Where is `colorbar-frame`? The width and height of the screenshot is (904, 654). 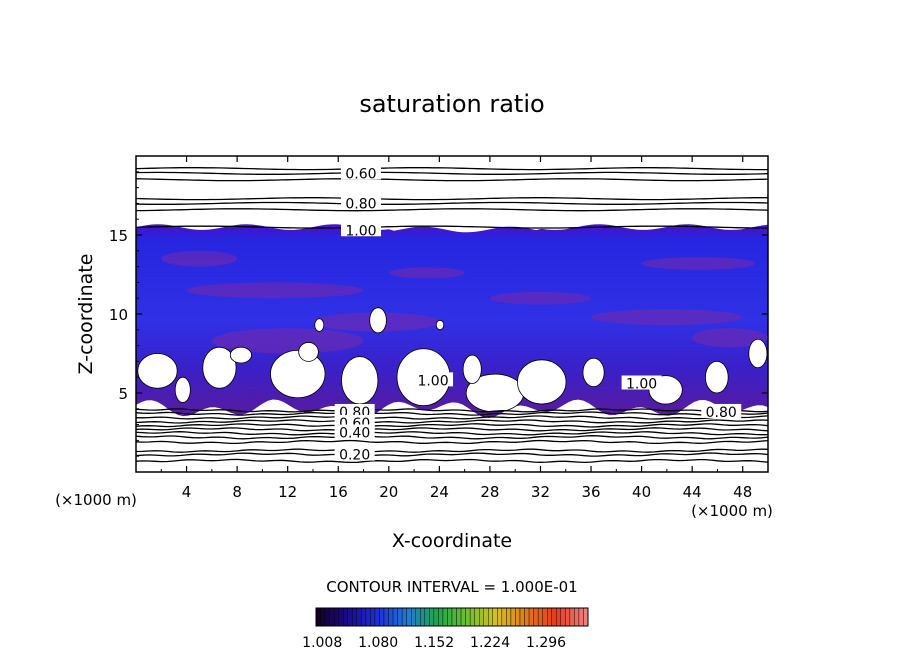
colorbar-frame is located at coordinates (452, 617).